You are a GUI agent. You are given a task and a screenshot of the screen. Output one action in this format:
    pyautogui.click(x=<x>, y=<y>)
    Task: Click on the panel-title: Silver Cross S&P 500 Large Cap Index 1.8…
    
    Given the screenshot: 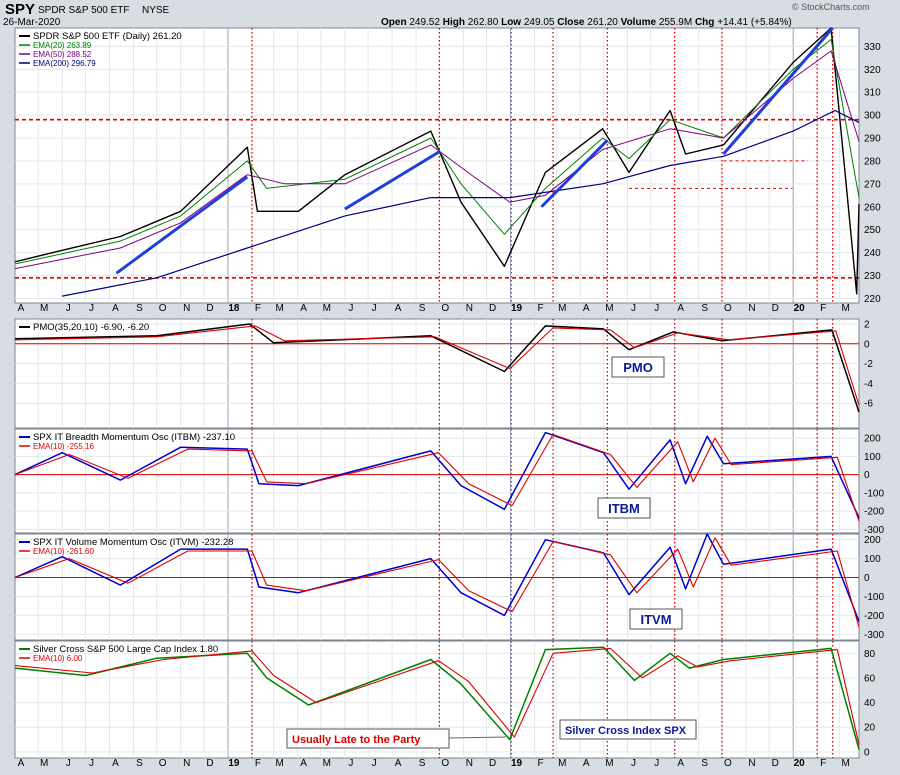 What is the action you would take?
    pyautogui.click(x=125, y=649)
    